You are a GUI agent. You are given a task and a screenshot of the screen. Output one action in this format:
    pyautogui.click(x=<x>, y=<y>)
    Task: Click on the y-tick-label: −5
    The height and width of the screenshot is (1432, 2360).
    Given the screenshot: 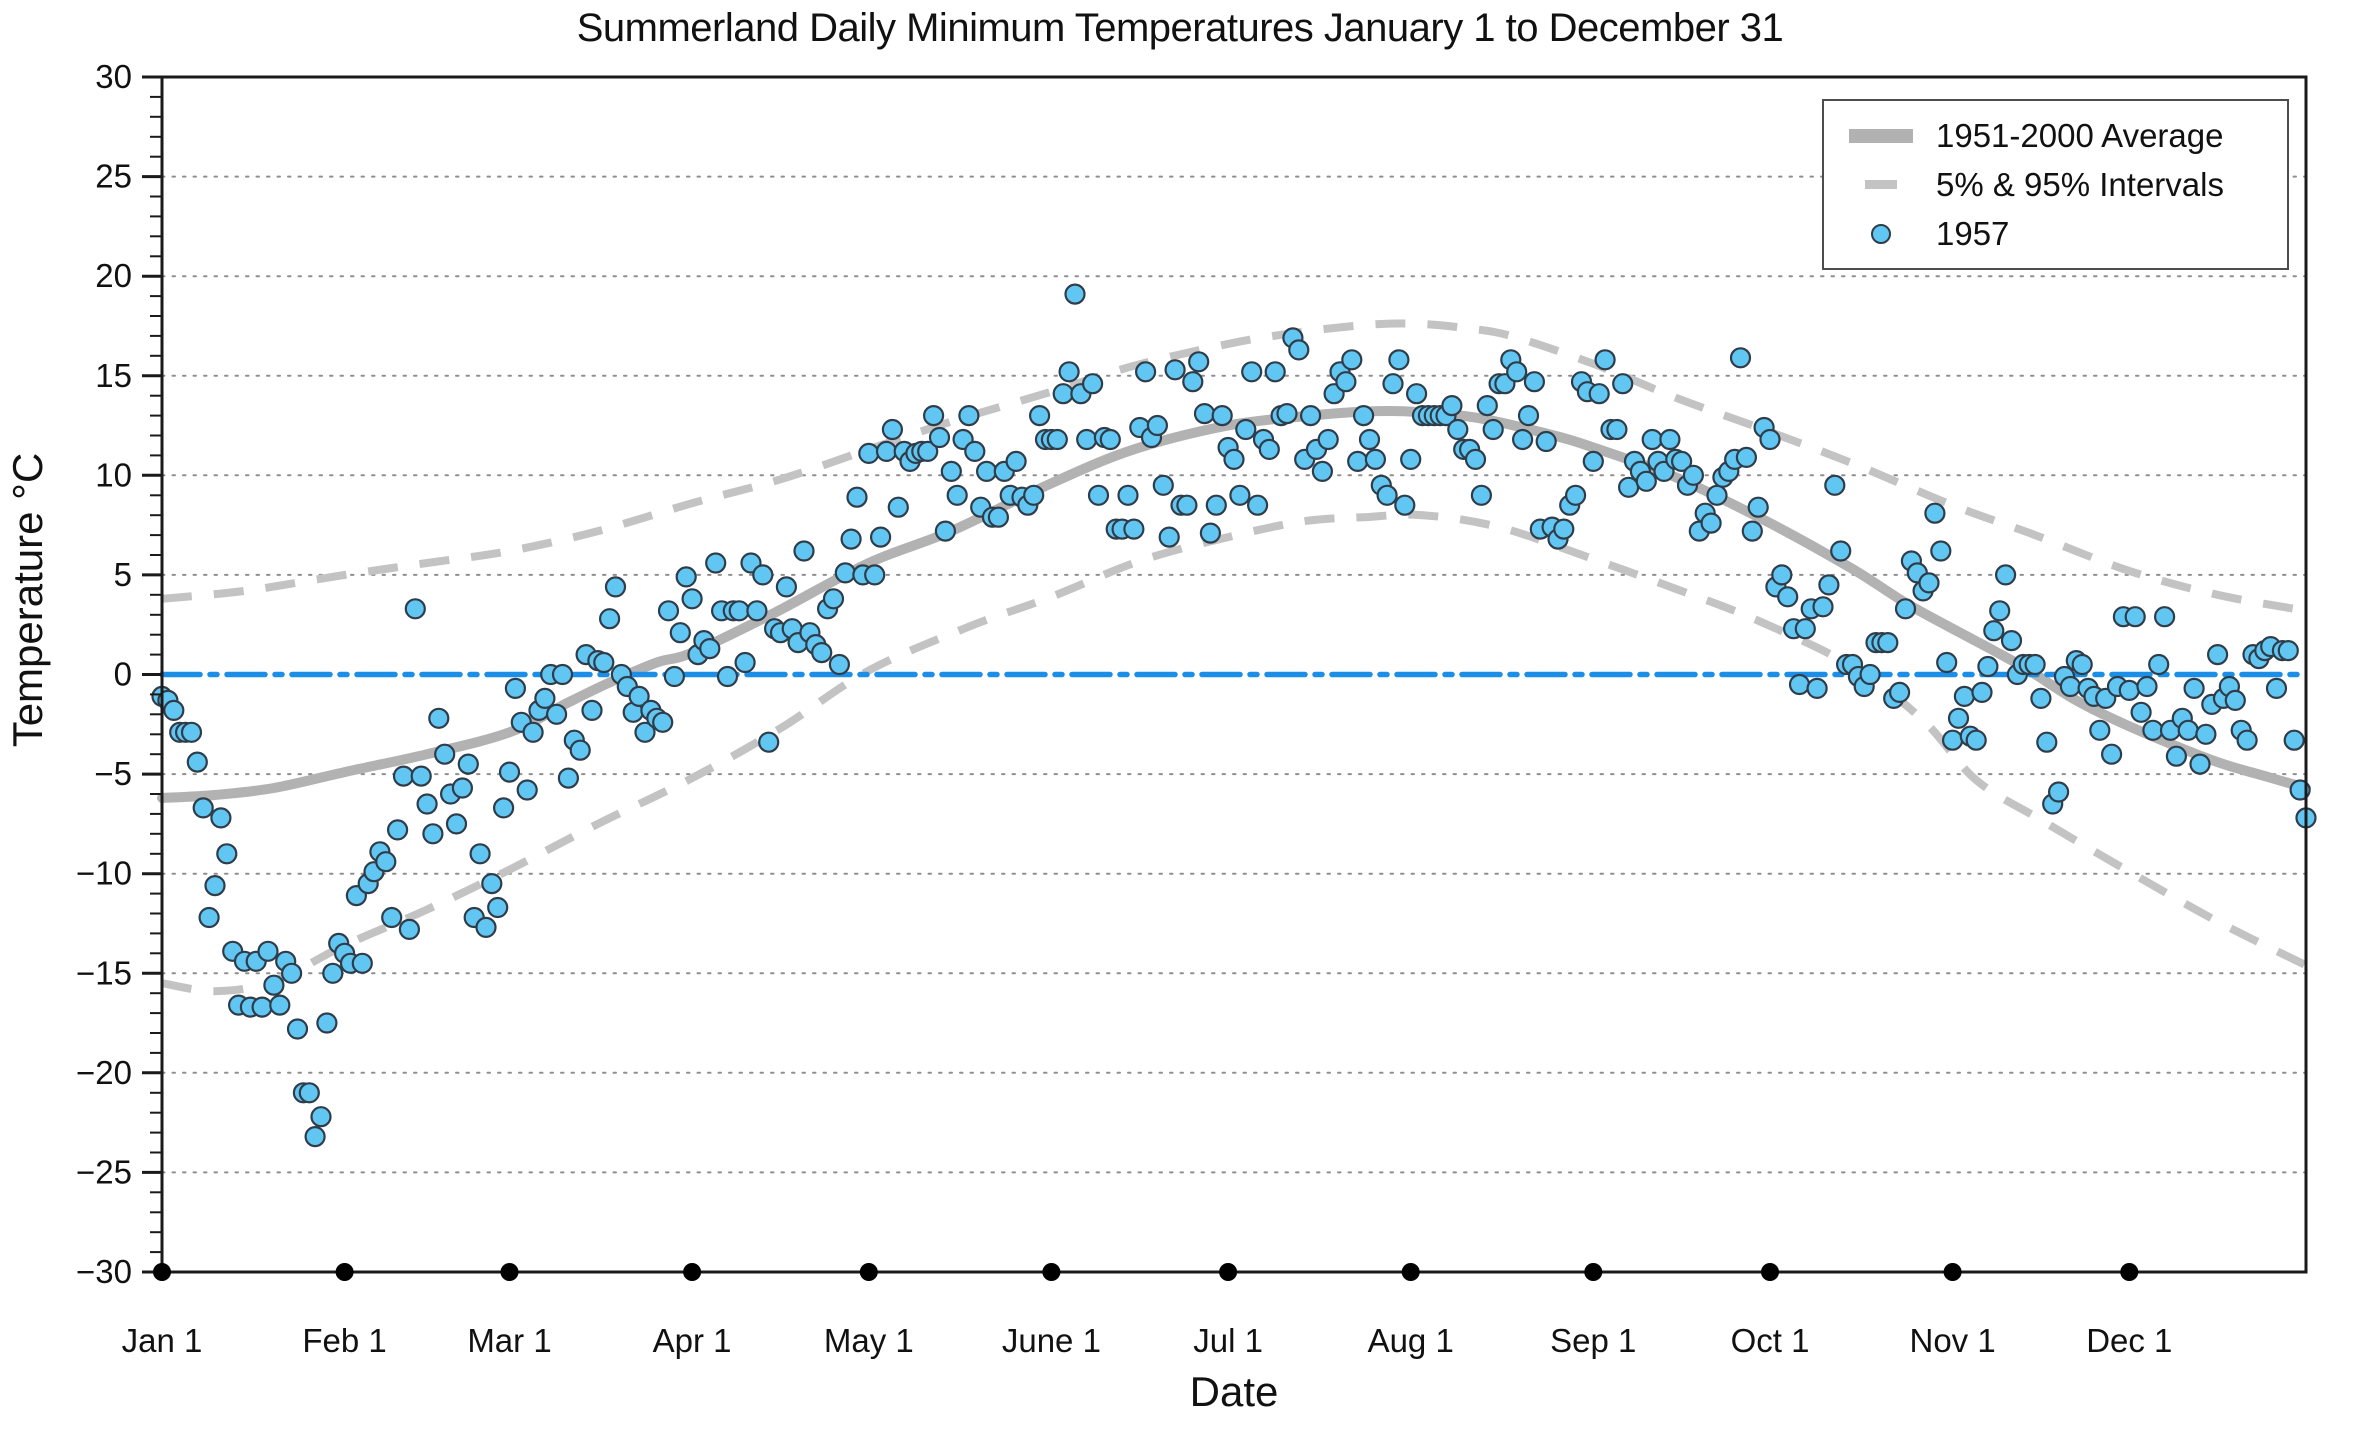 What is the action you would take?
    pyautogui.click(x=113, y=773)
    